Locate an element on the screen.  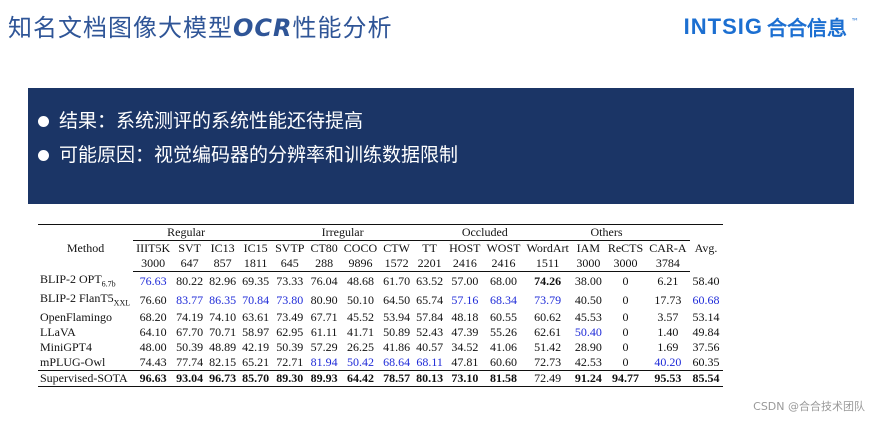
score-cell: 41.71 is located at coordinates (360, 332).